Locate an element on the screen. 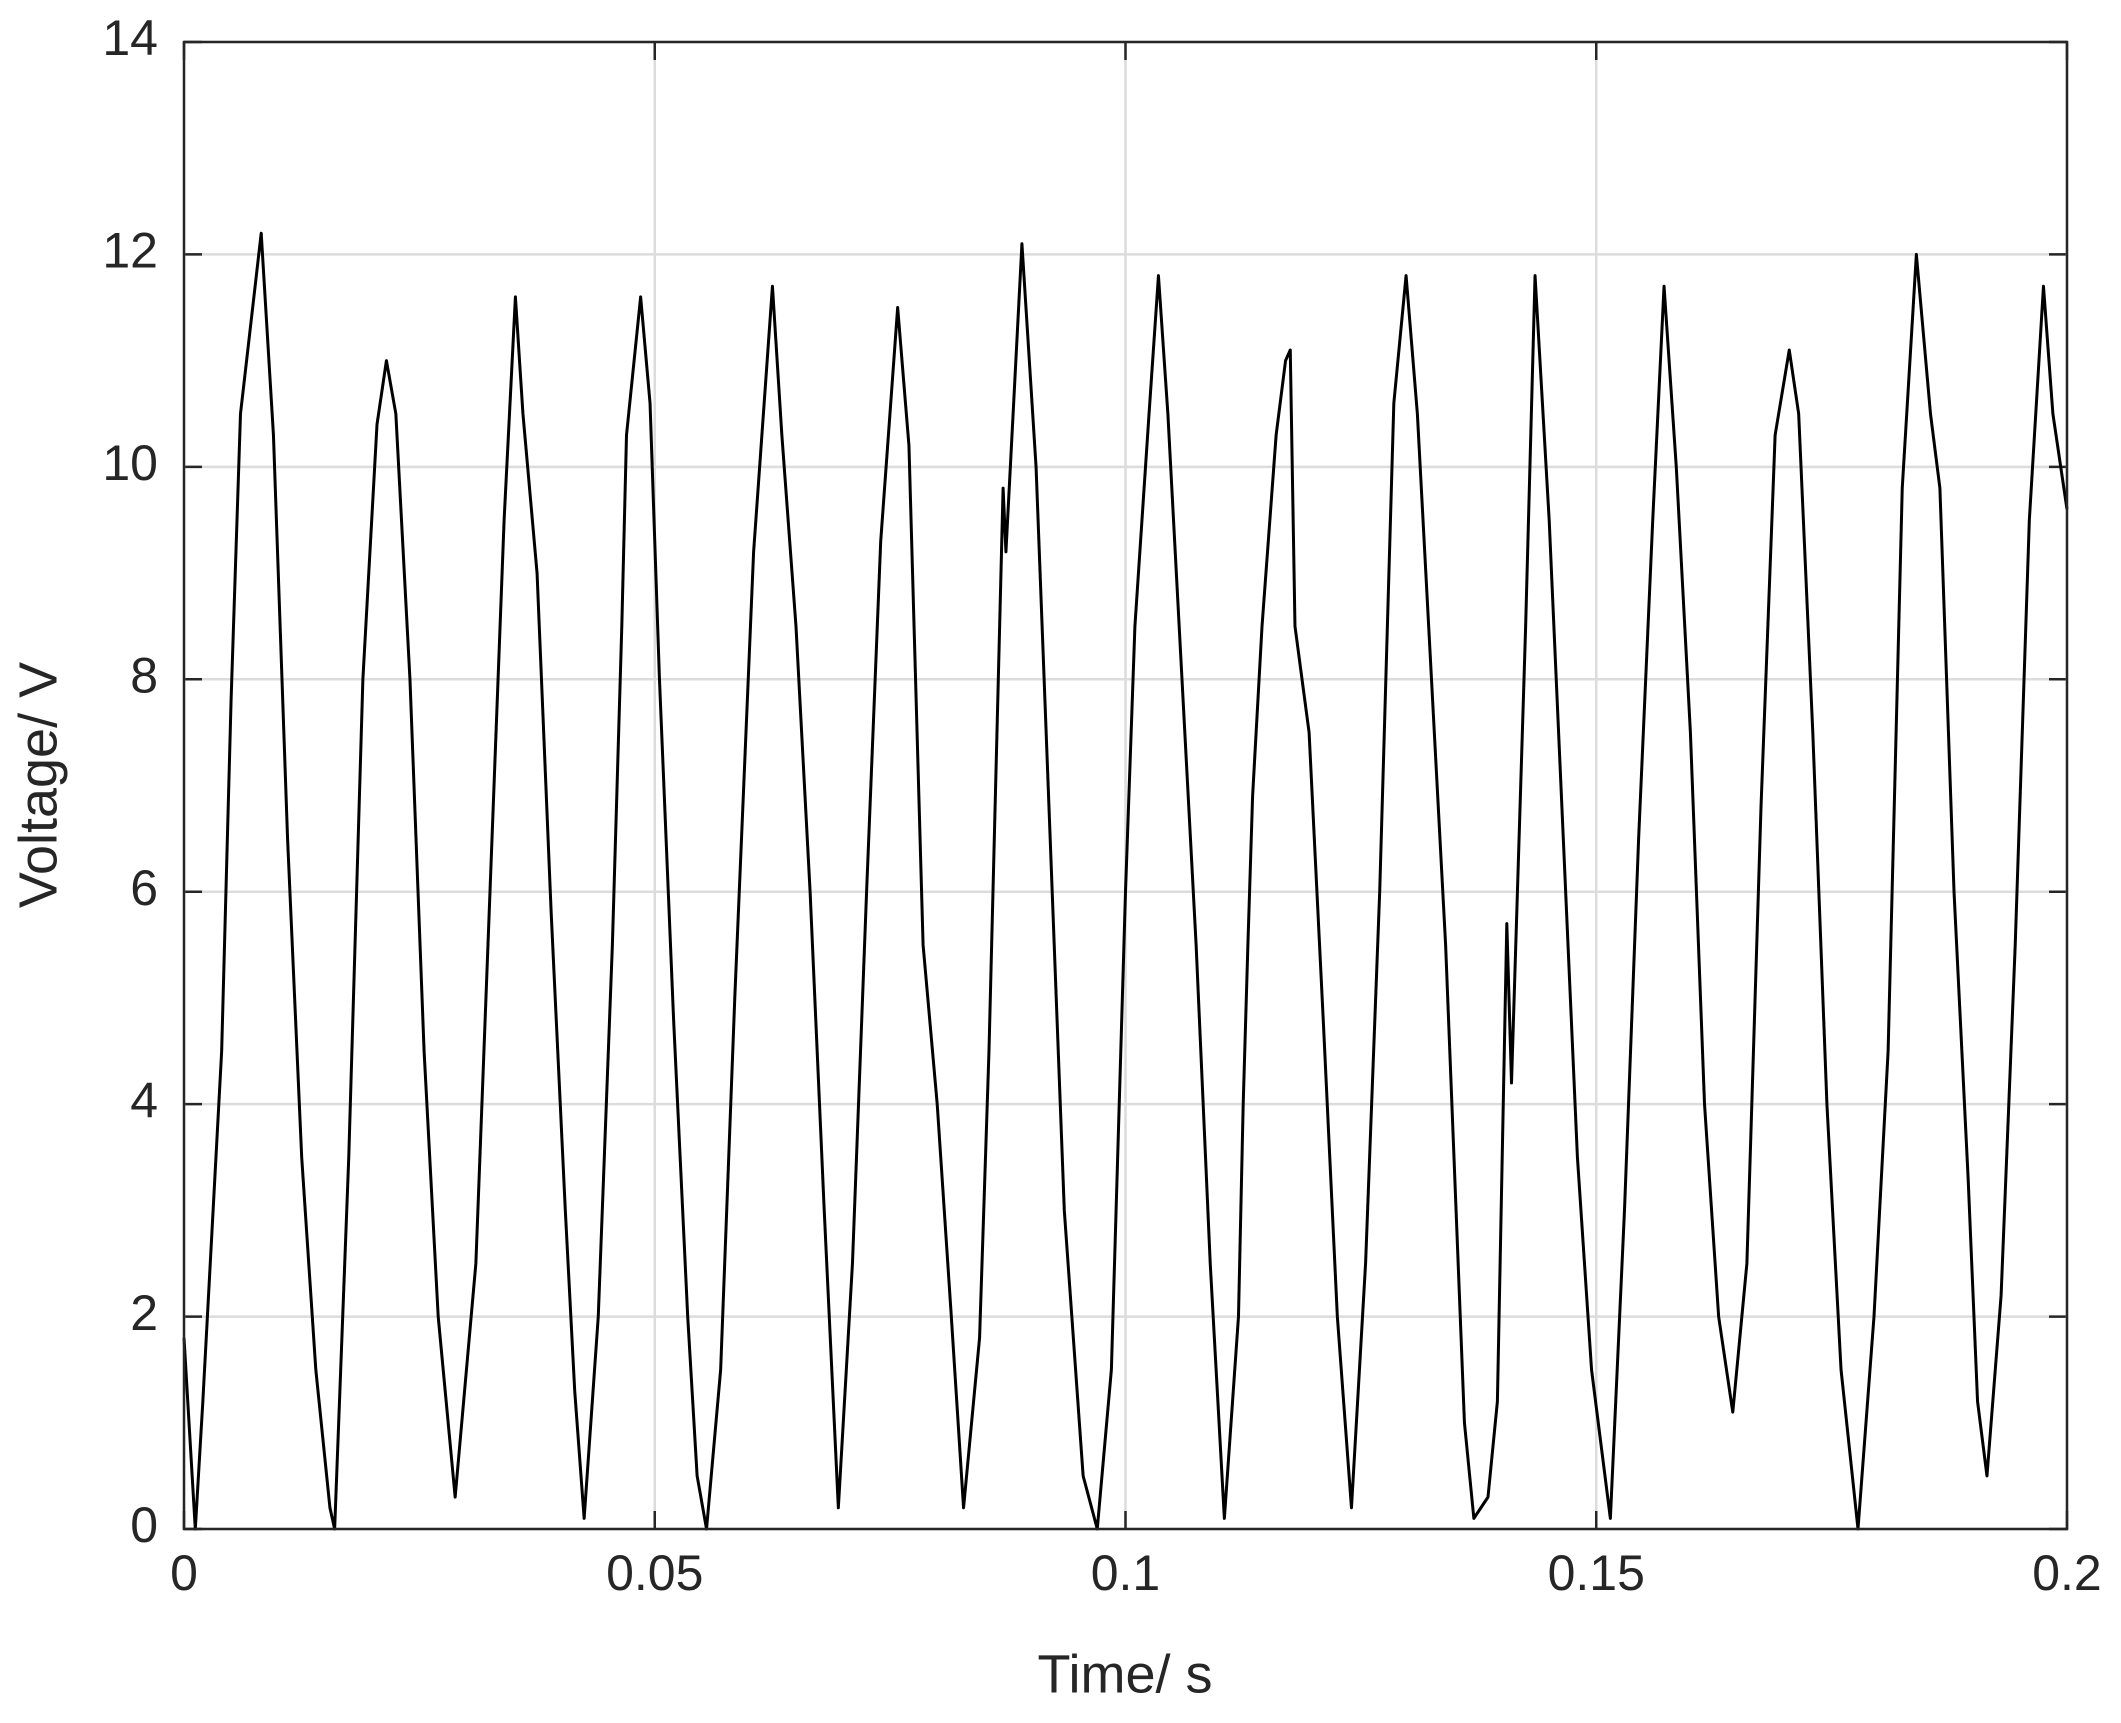 The height and width of the screenshot is (1723, 2121). x-tick-label: 0.1 is located at coordinates (1126, 1573).